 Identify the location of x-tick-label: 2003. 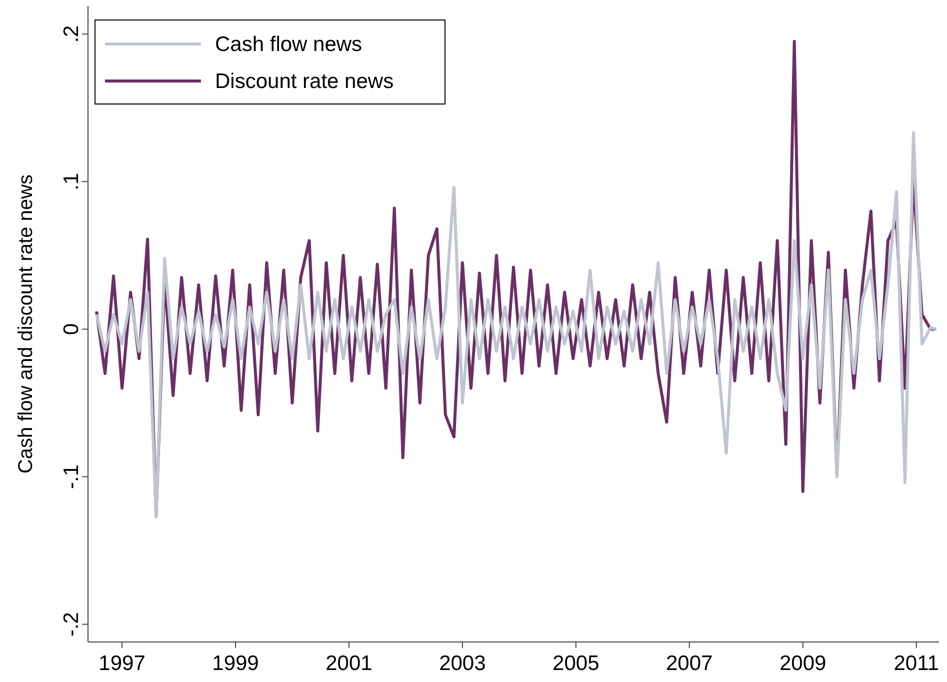
(462, 663).